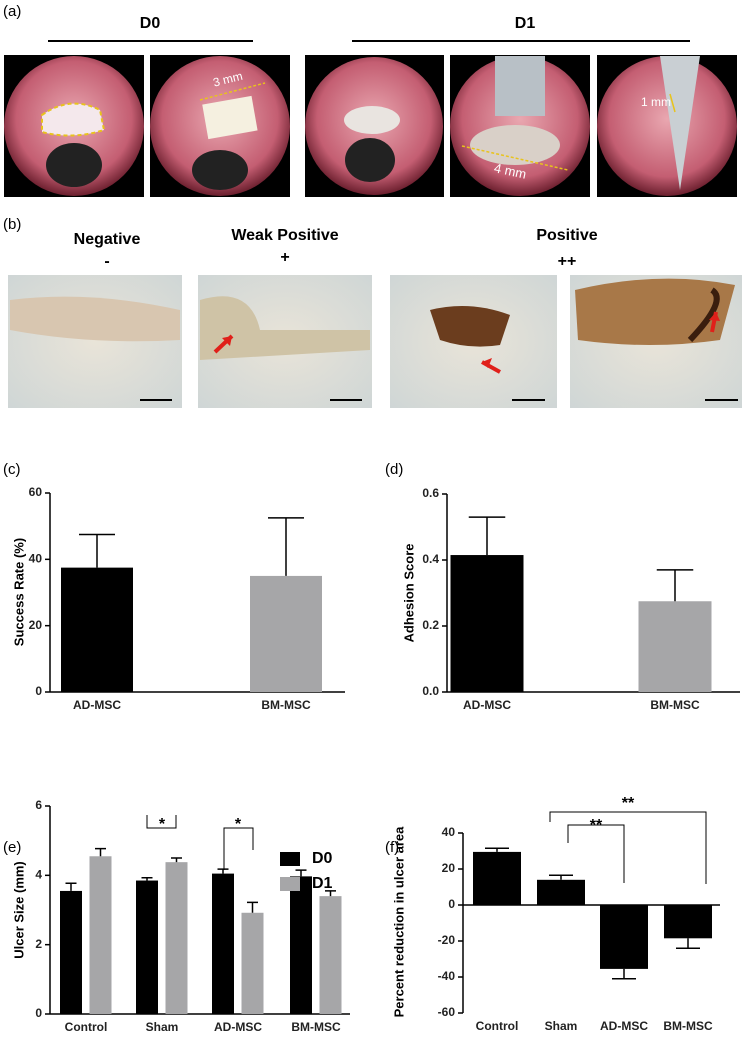 The height and width of the screenshot is (1037, 750). What do you see at coordinates (12, 469) in the screenshot?
I see `panel-label: (c)` at bounding box center [12, 469].